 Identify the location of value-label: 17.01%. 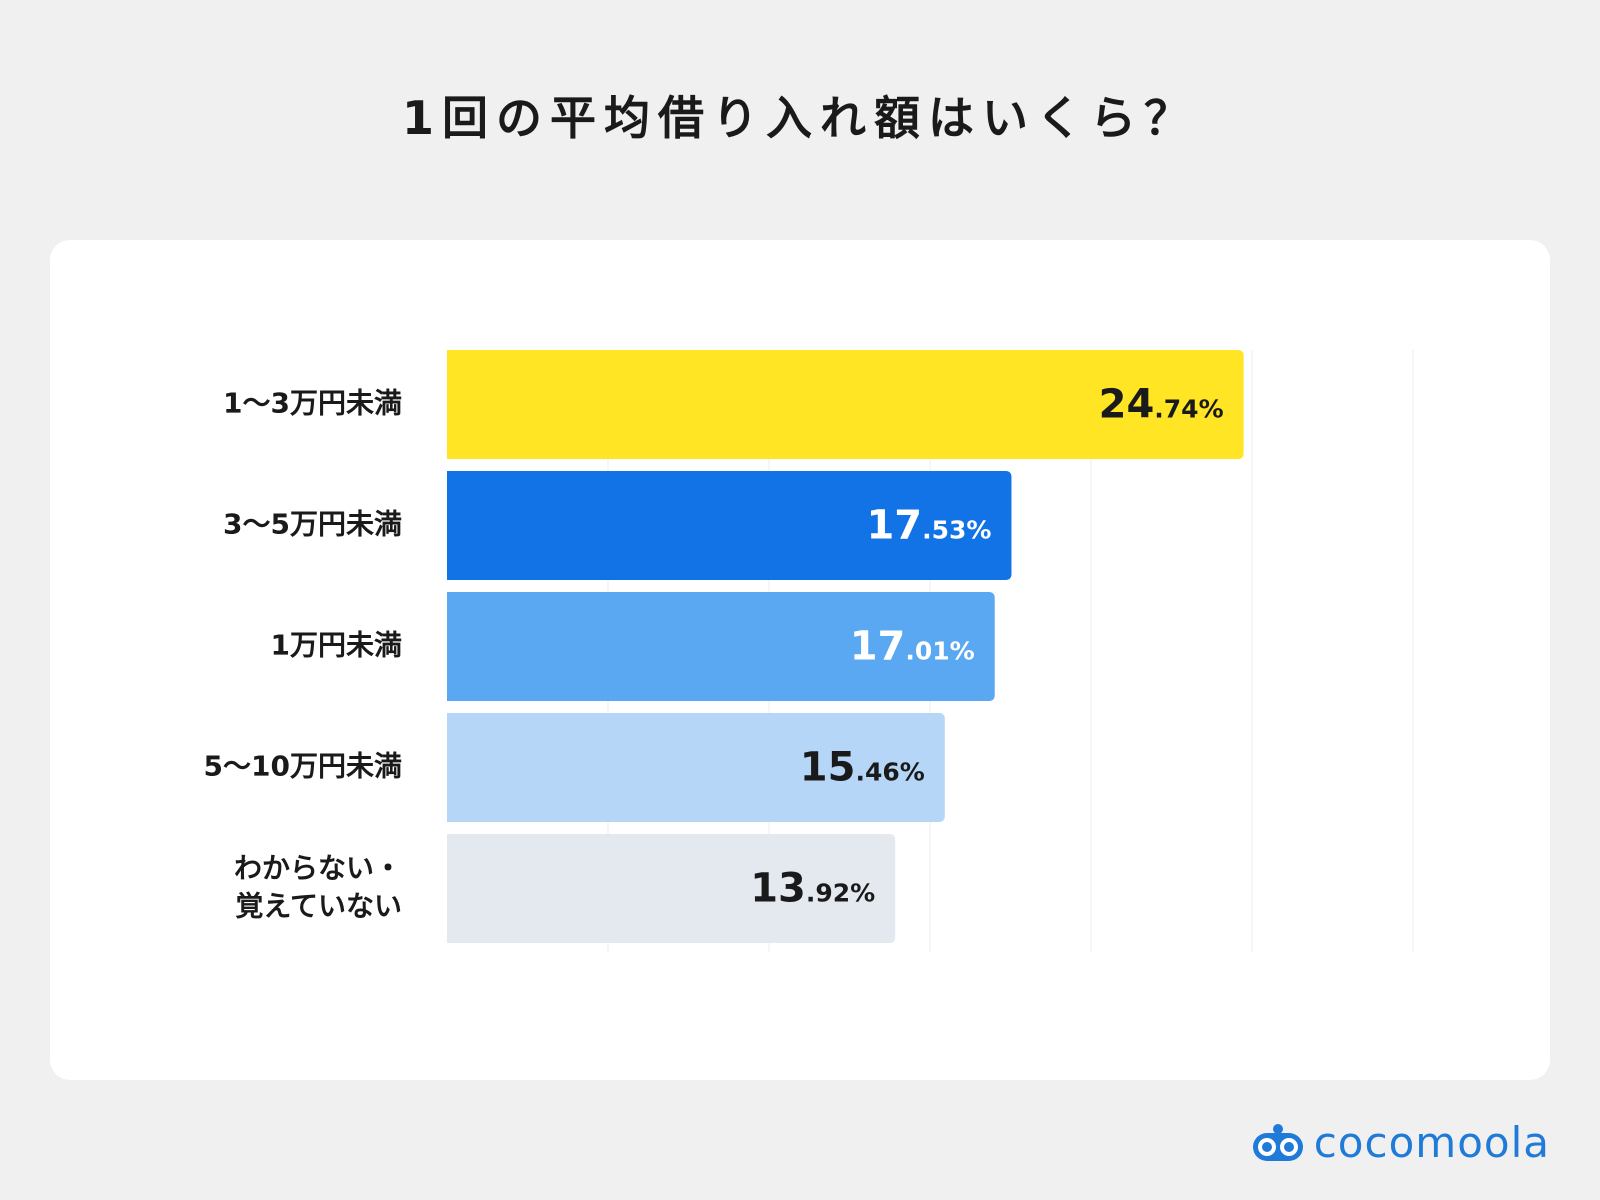
(912, 647).